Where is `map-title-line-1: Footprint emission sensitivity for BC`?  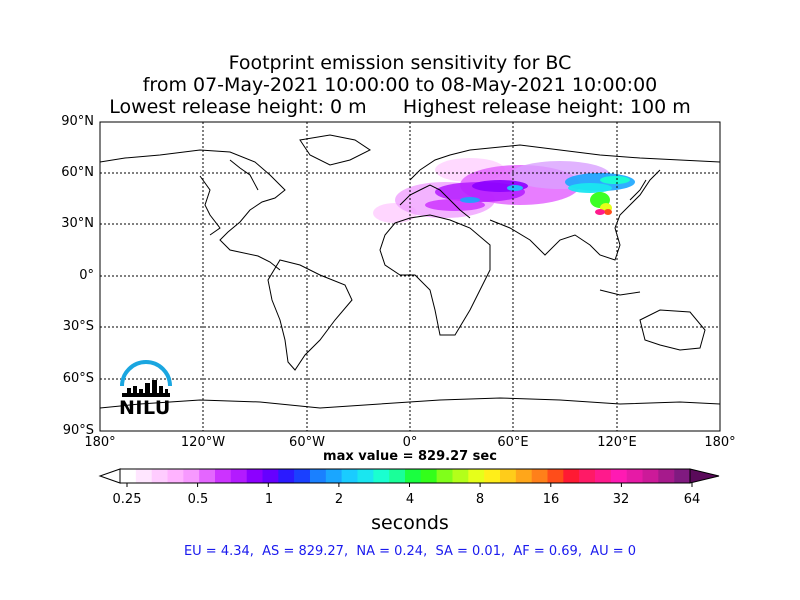 map-title-line-1: Footprint emission sensitivity for BC is located at coordinates (400, 63).